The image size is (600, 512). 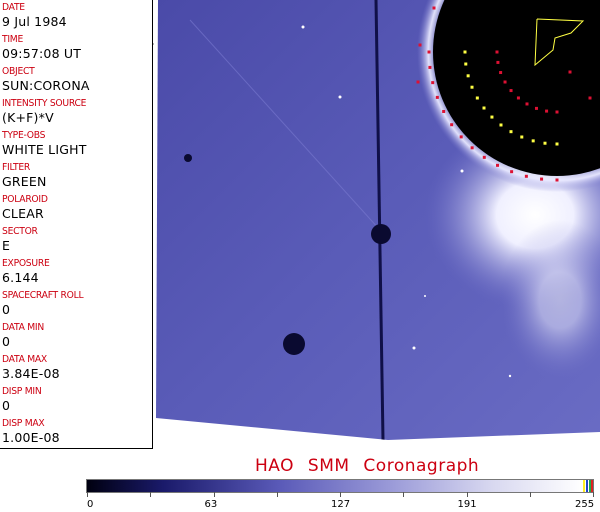 I want to click on colorbar-tick-label: 0, so click(x=90, y=504).